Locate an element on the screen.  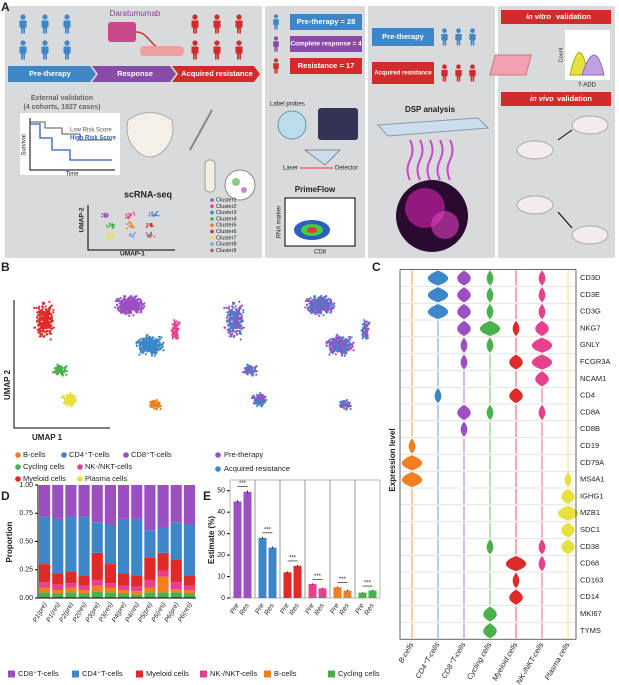
x-tick-label: Cycling cells is located at coordinates (479, 660).